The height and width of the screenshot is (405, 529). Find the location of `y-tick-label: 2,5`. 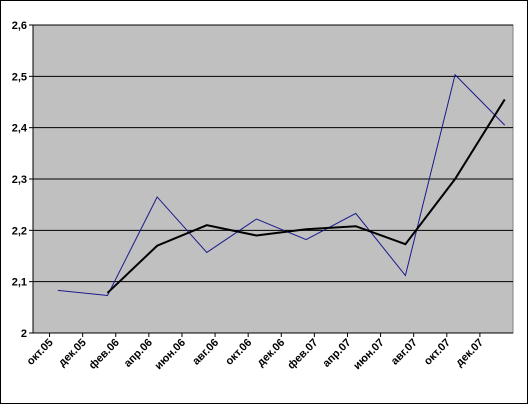

y-tick-label: 2,5 is located at coordinates (19, 77).